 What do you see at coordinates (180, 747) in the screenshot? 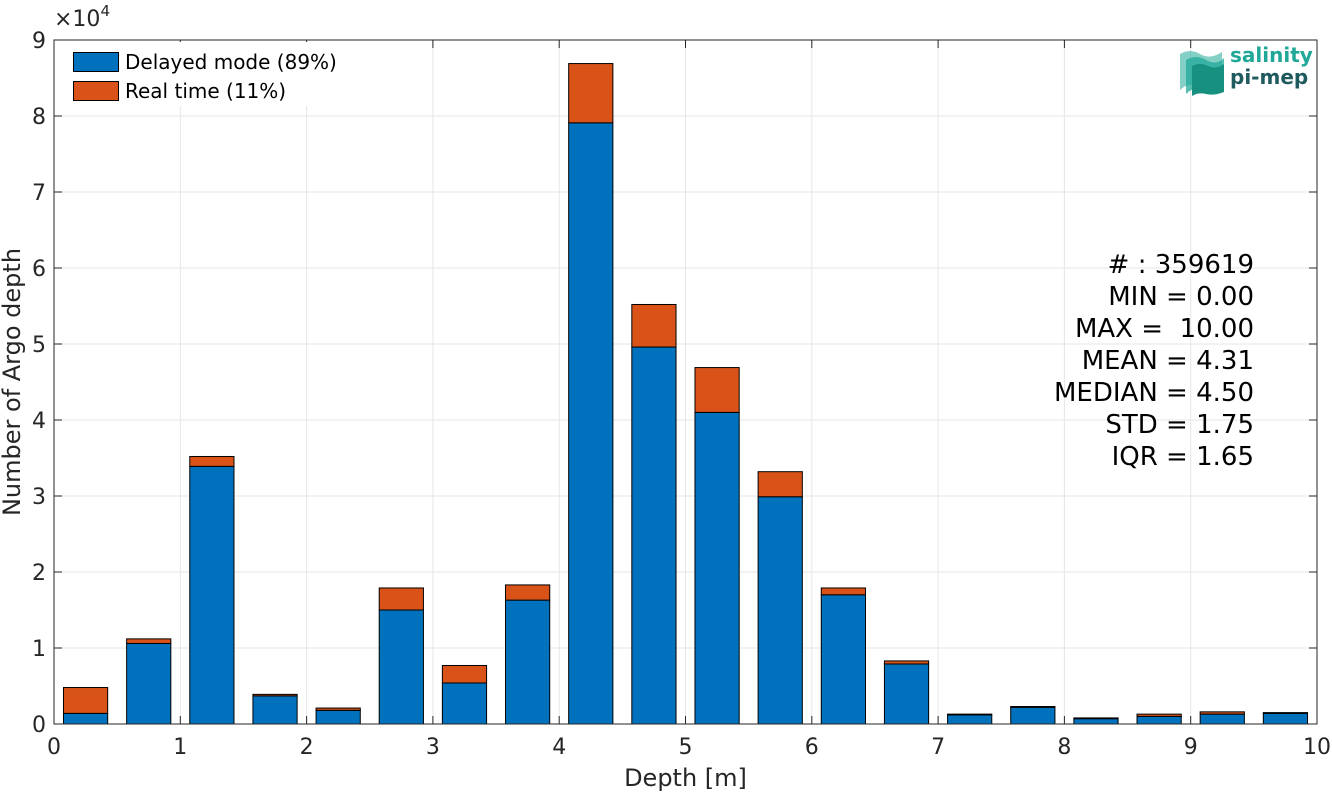
I see `x-tick-label: 1` at bounding box center [180, 747].